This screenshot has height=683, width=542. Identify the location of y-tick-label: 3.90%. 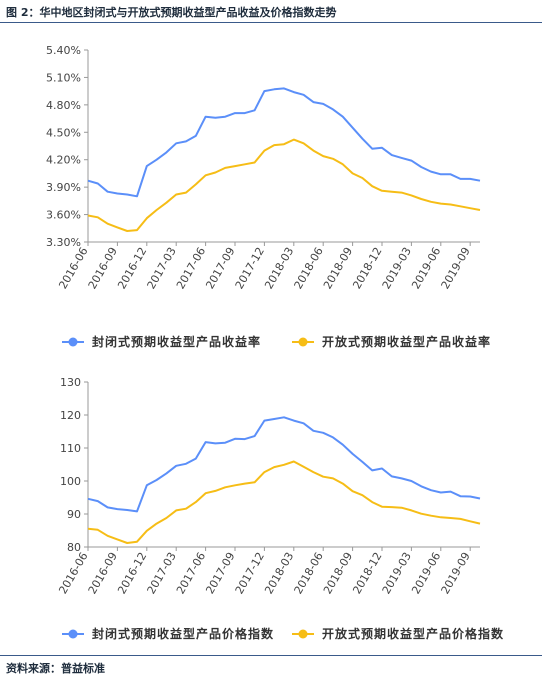
(63, 187).